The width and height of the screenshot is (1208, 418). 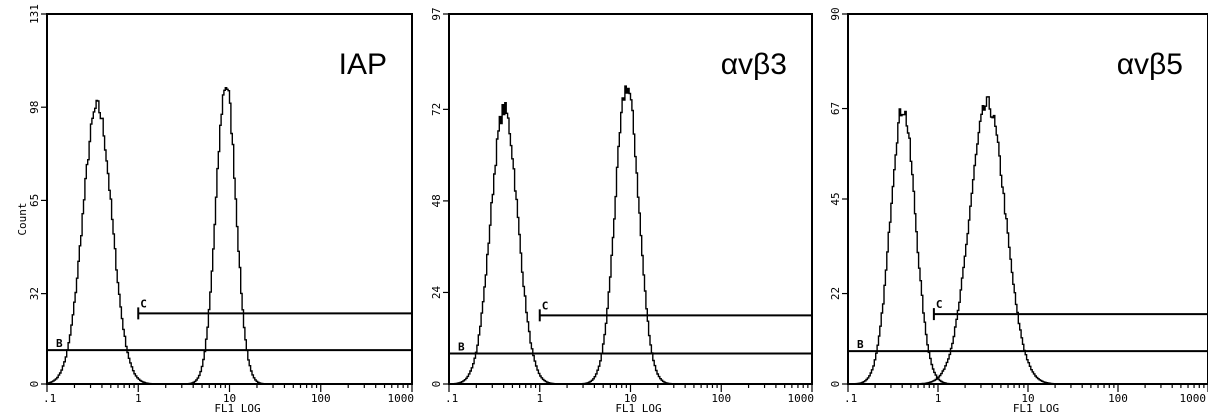 I want to click on panel-label: IAP, so click(x=363, y=64).